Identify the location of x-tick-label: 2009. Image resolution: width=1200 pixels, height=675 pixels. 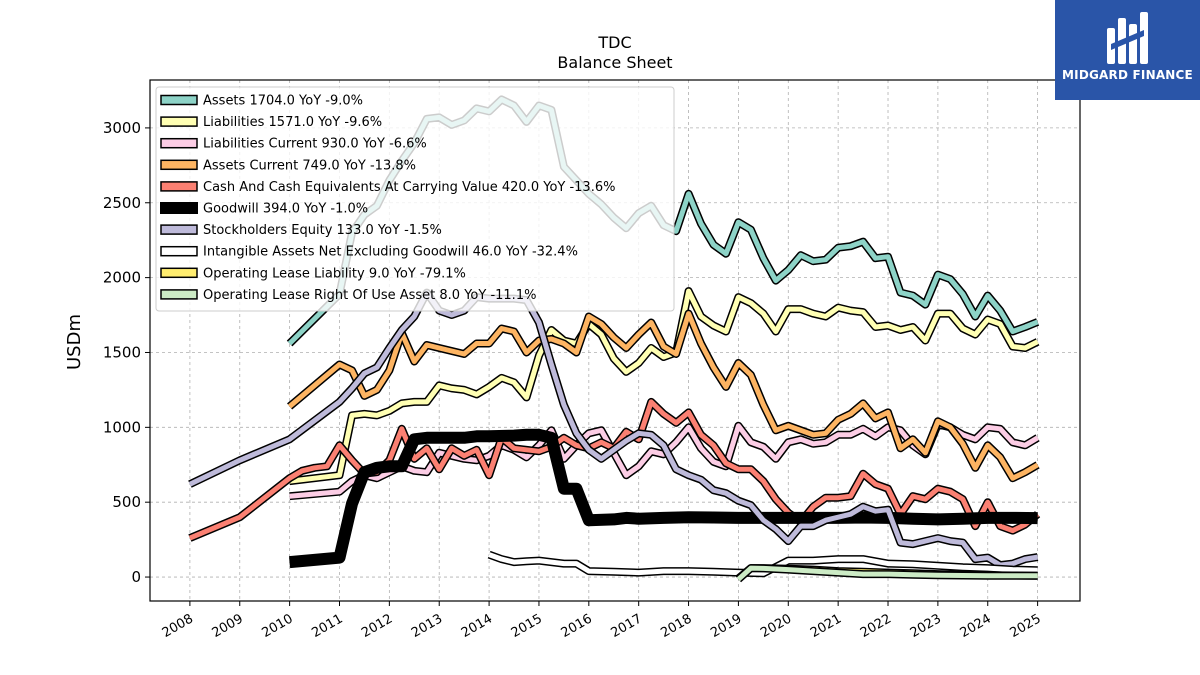
(228, 626).